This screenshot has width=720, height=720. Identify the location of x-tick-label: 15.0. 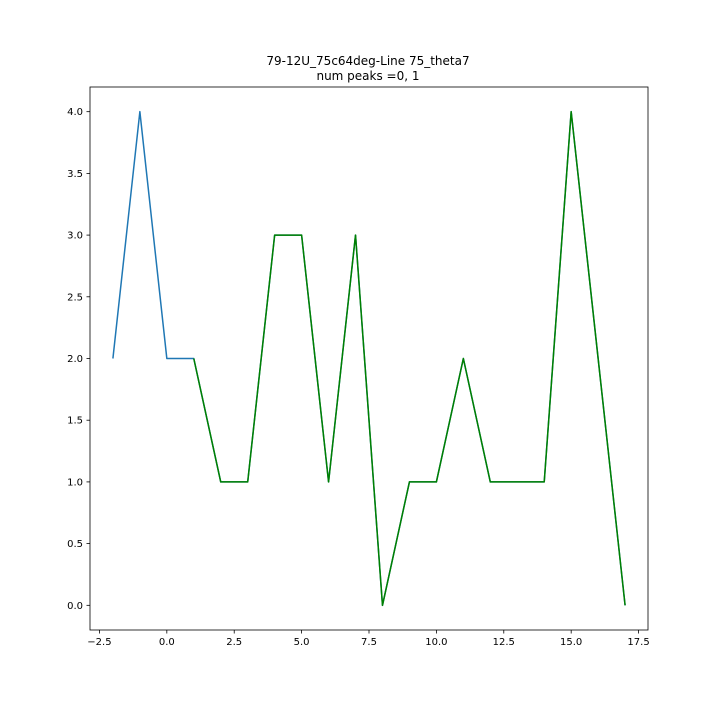
(571, 642).